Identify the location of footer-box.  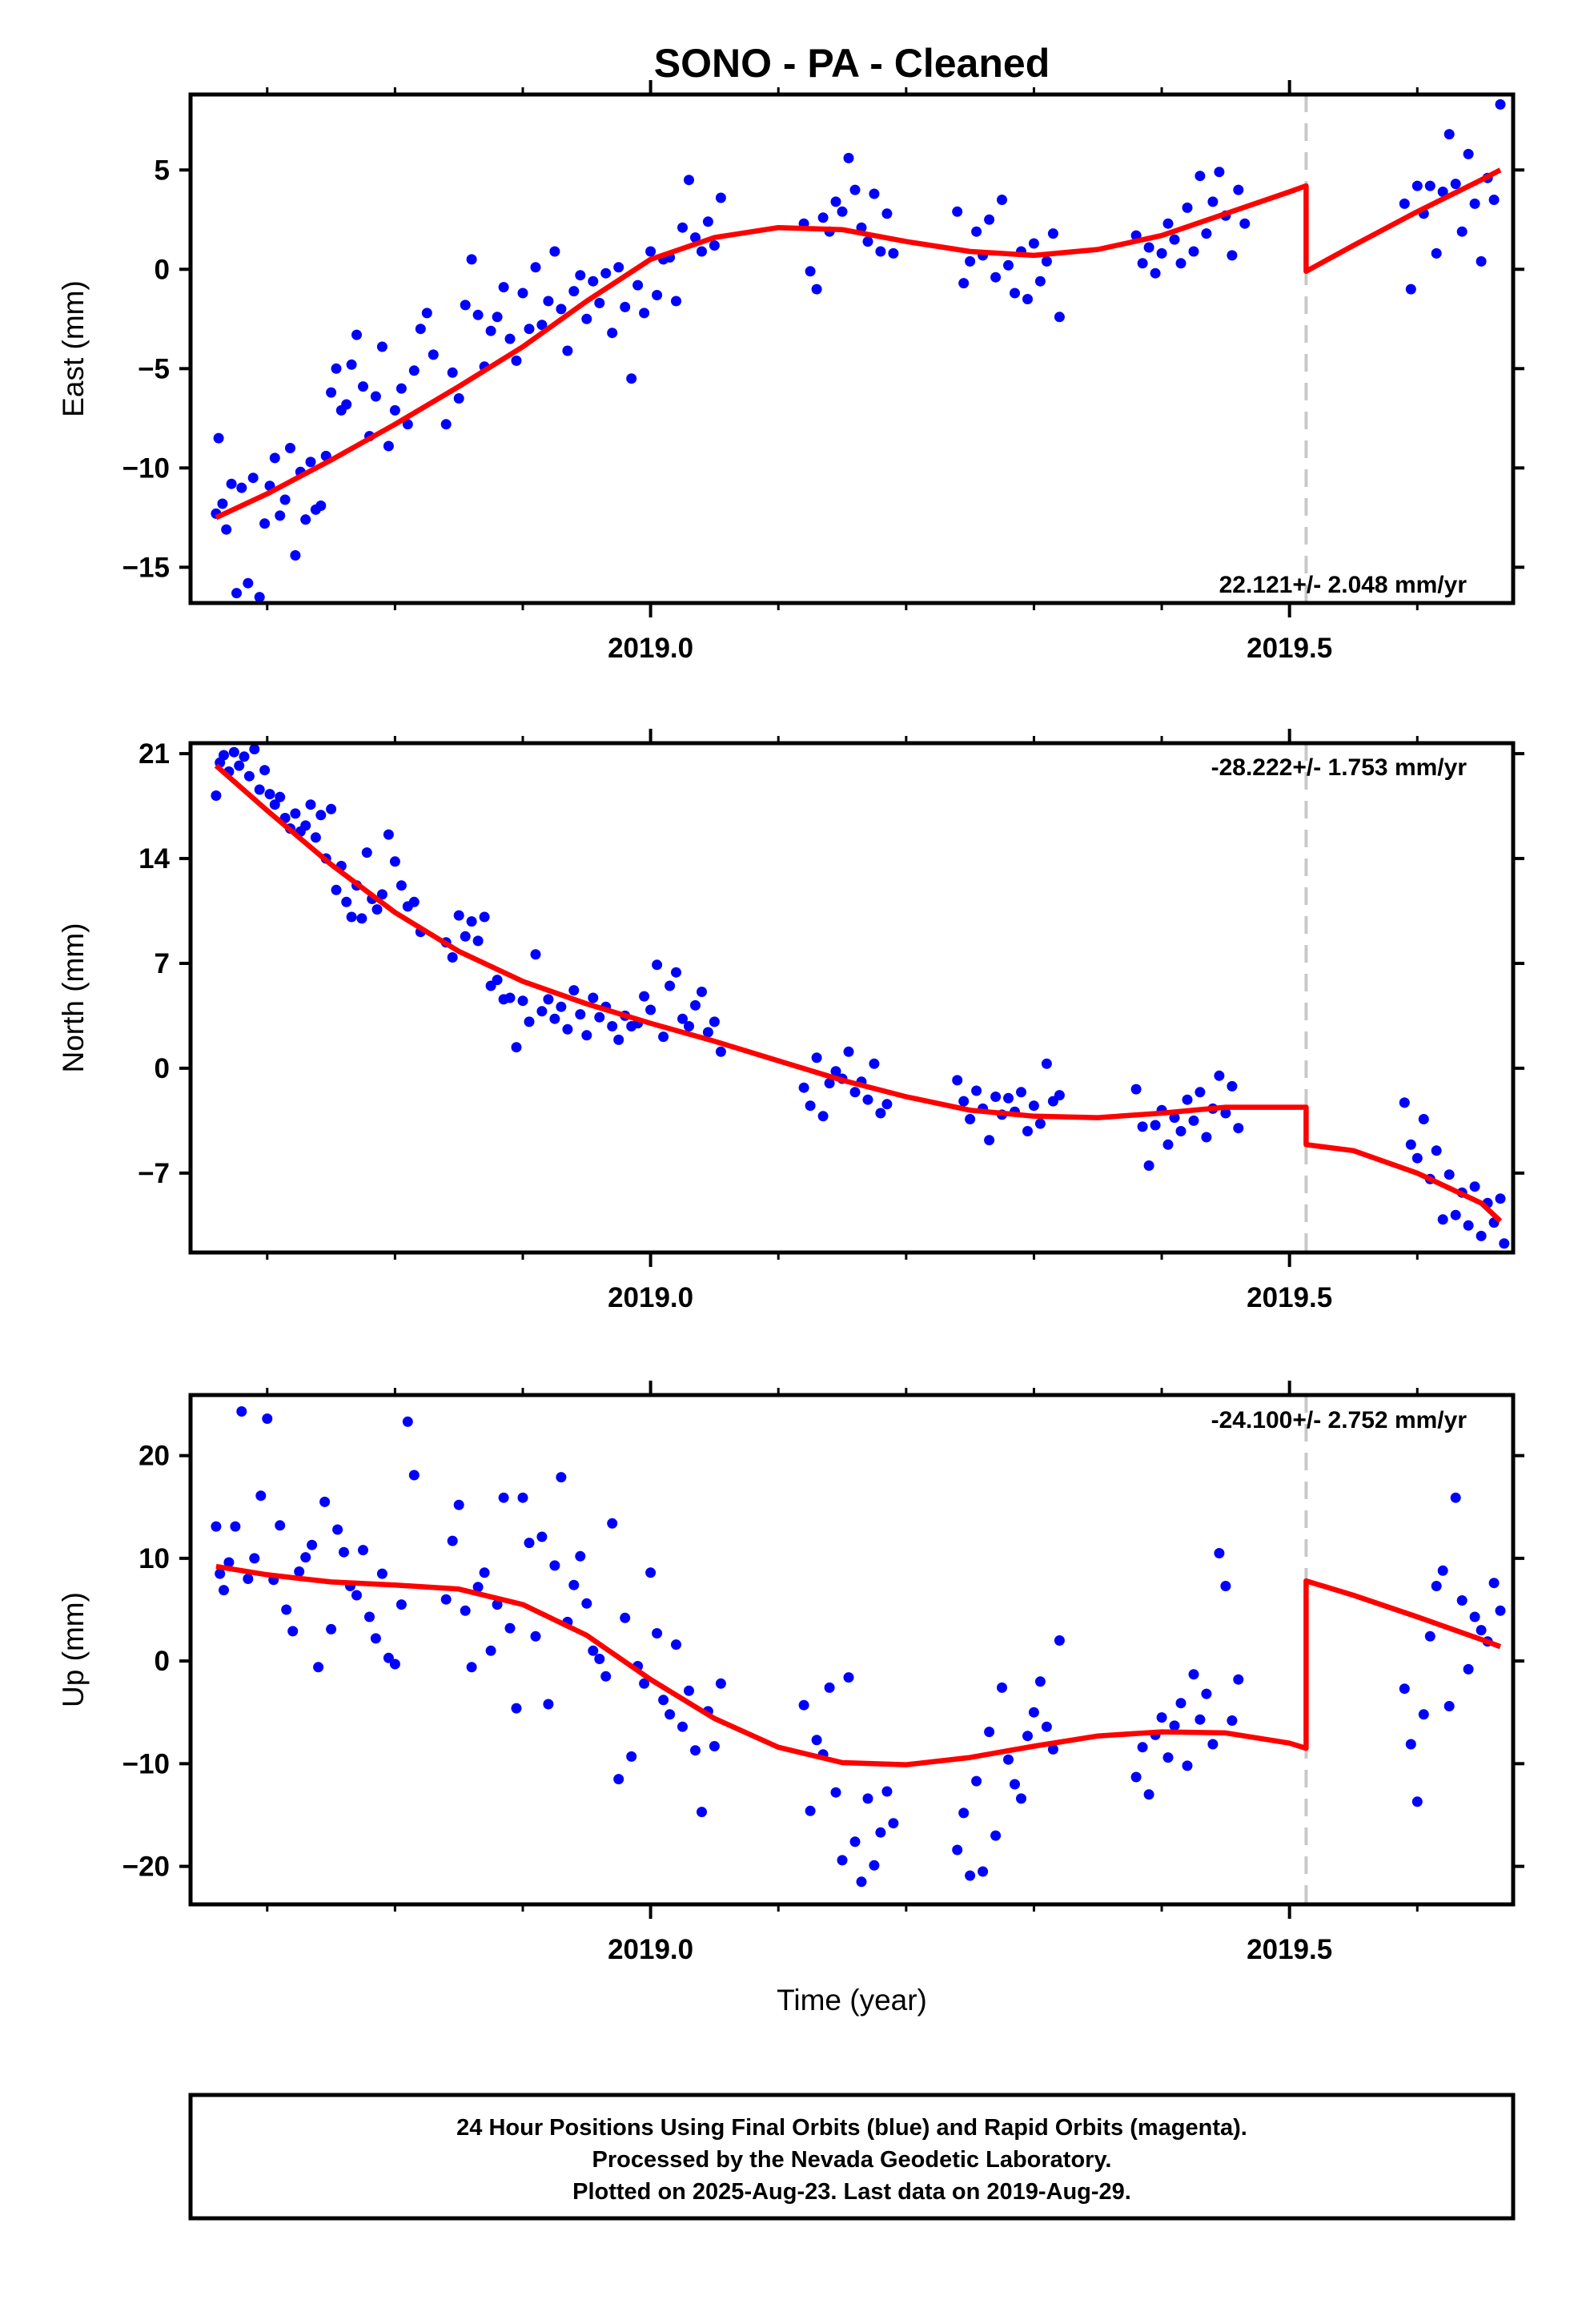
(852, 2157).